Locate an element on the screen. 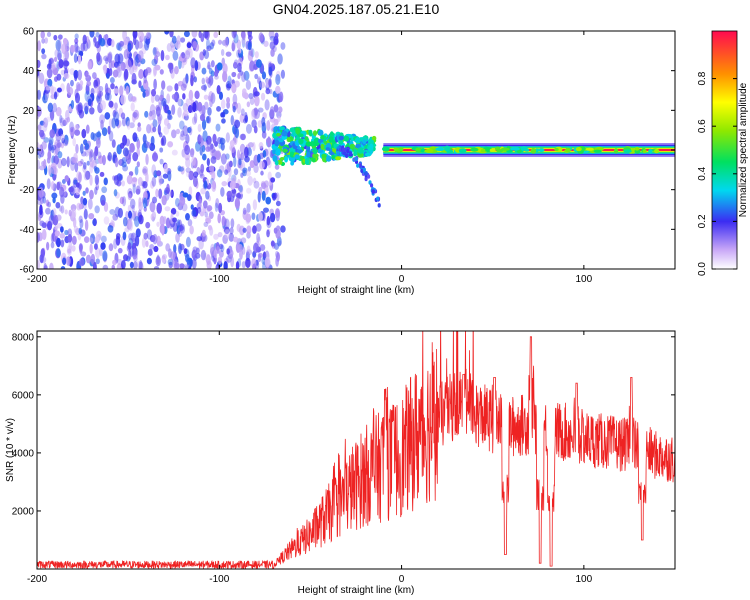 This screenshot has width=750, height=600. snr-y-tick-label: 4000 is located at coordinates (23, 453).